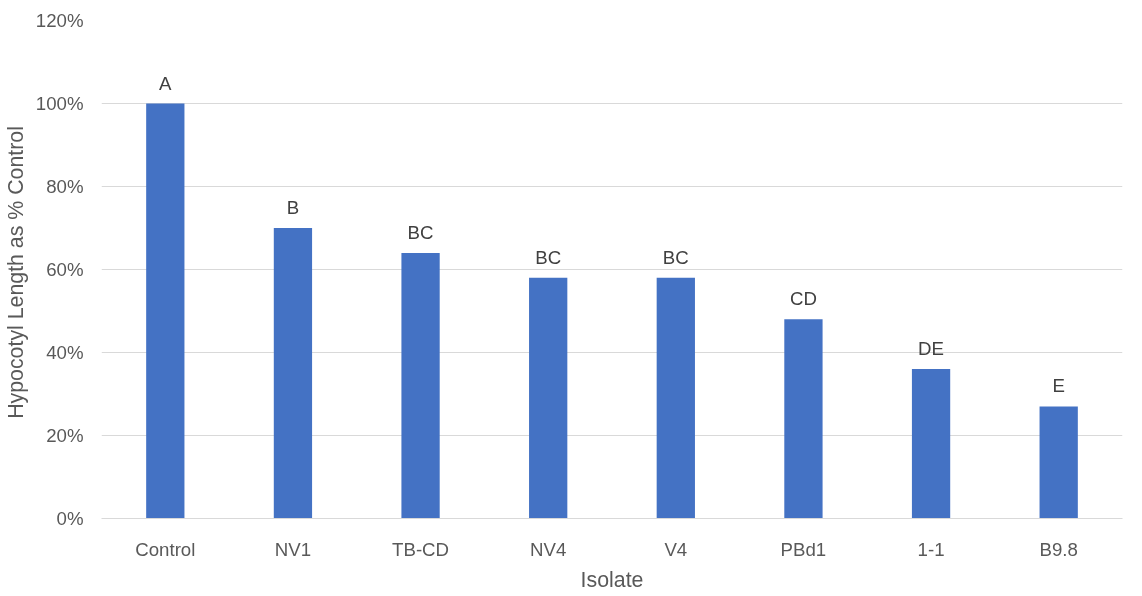  What do you see at coordinates (612, 579) in the screenshot?
I see `x-axis-title: Isolate` at bounding box center [612, 579].